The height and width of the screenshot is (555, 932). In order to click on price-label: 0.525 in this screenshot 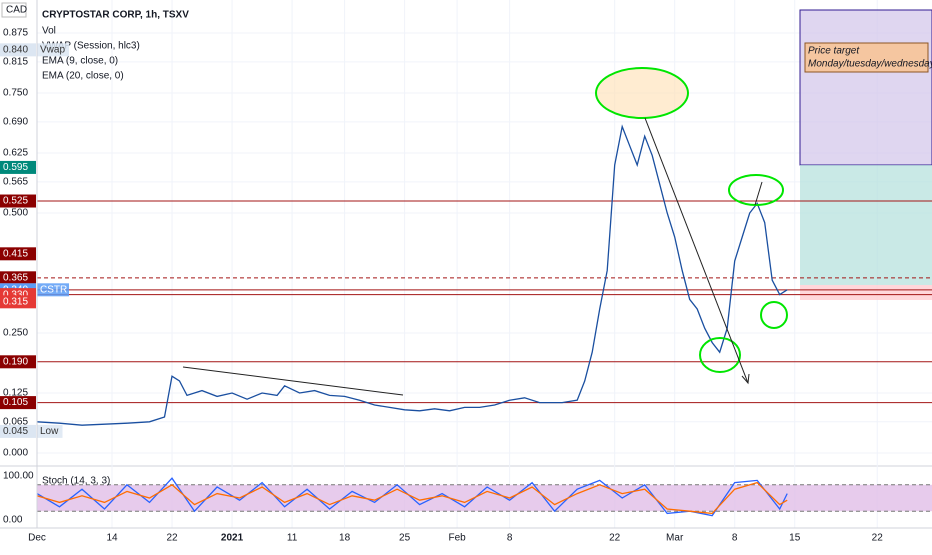, I will do `click(15, 201)`.